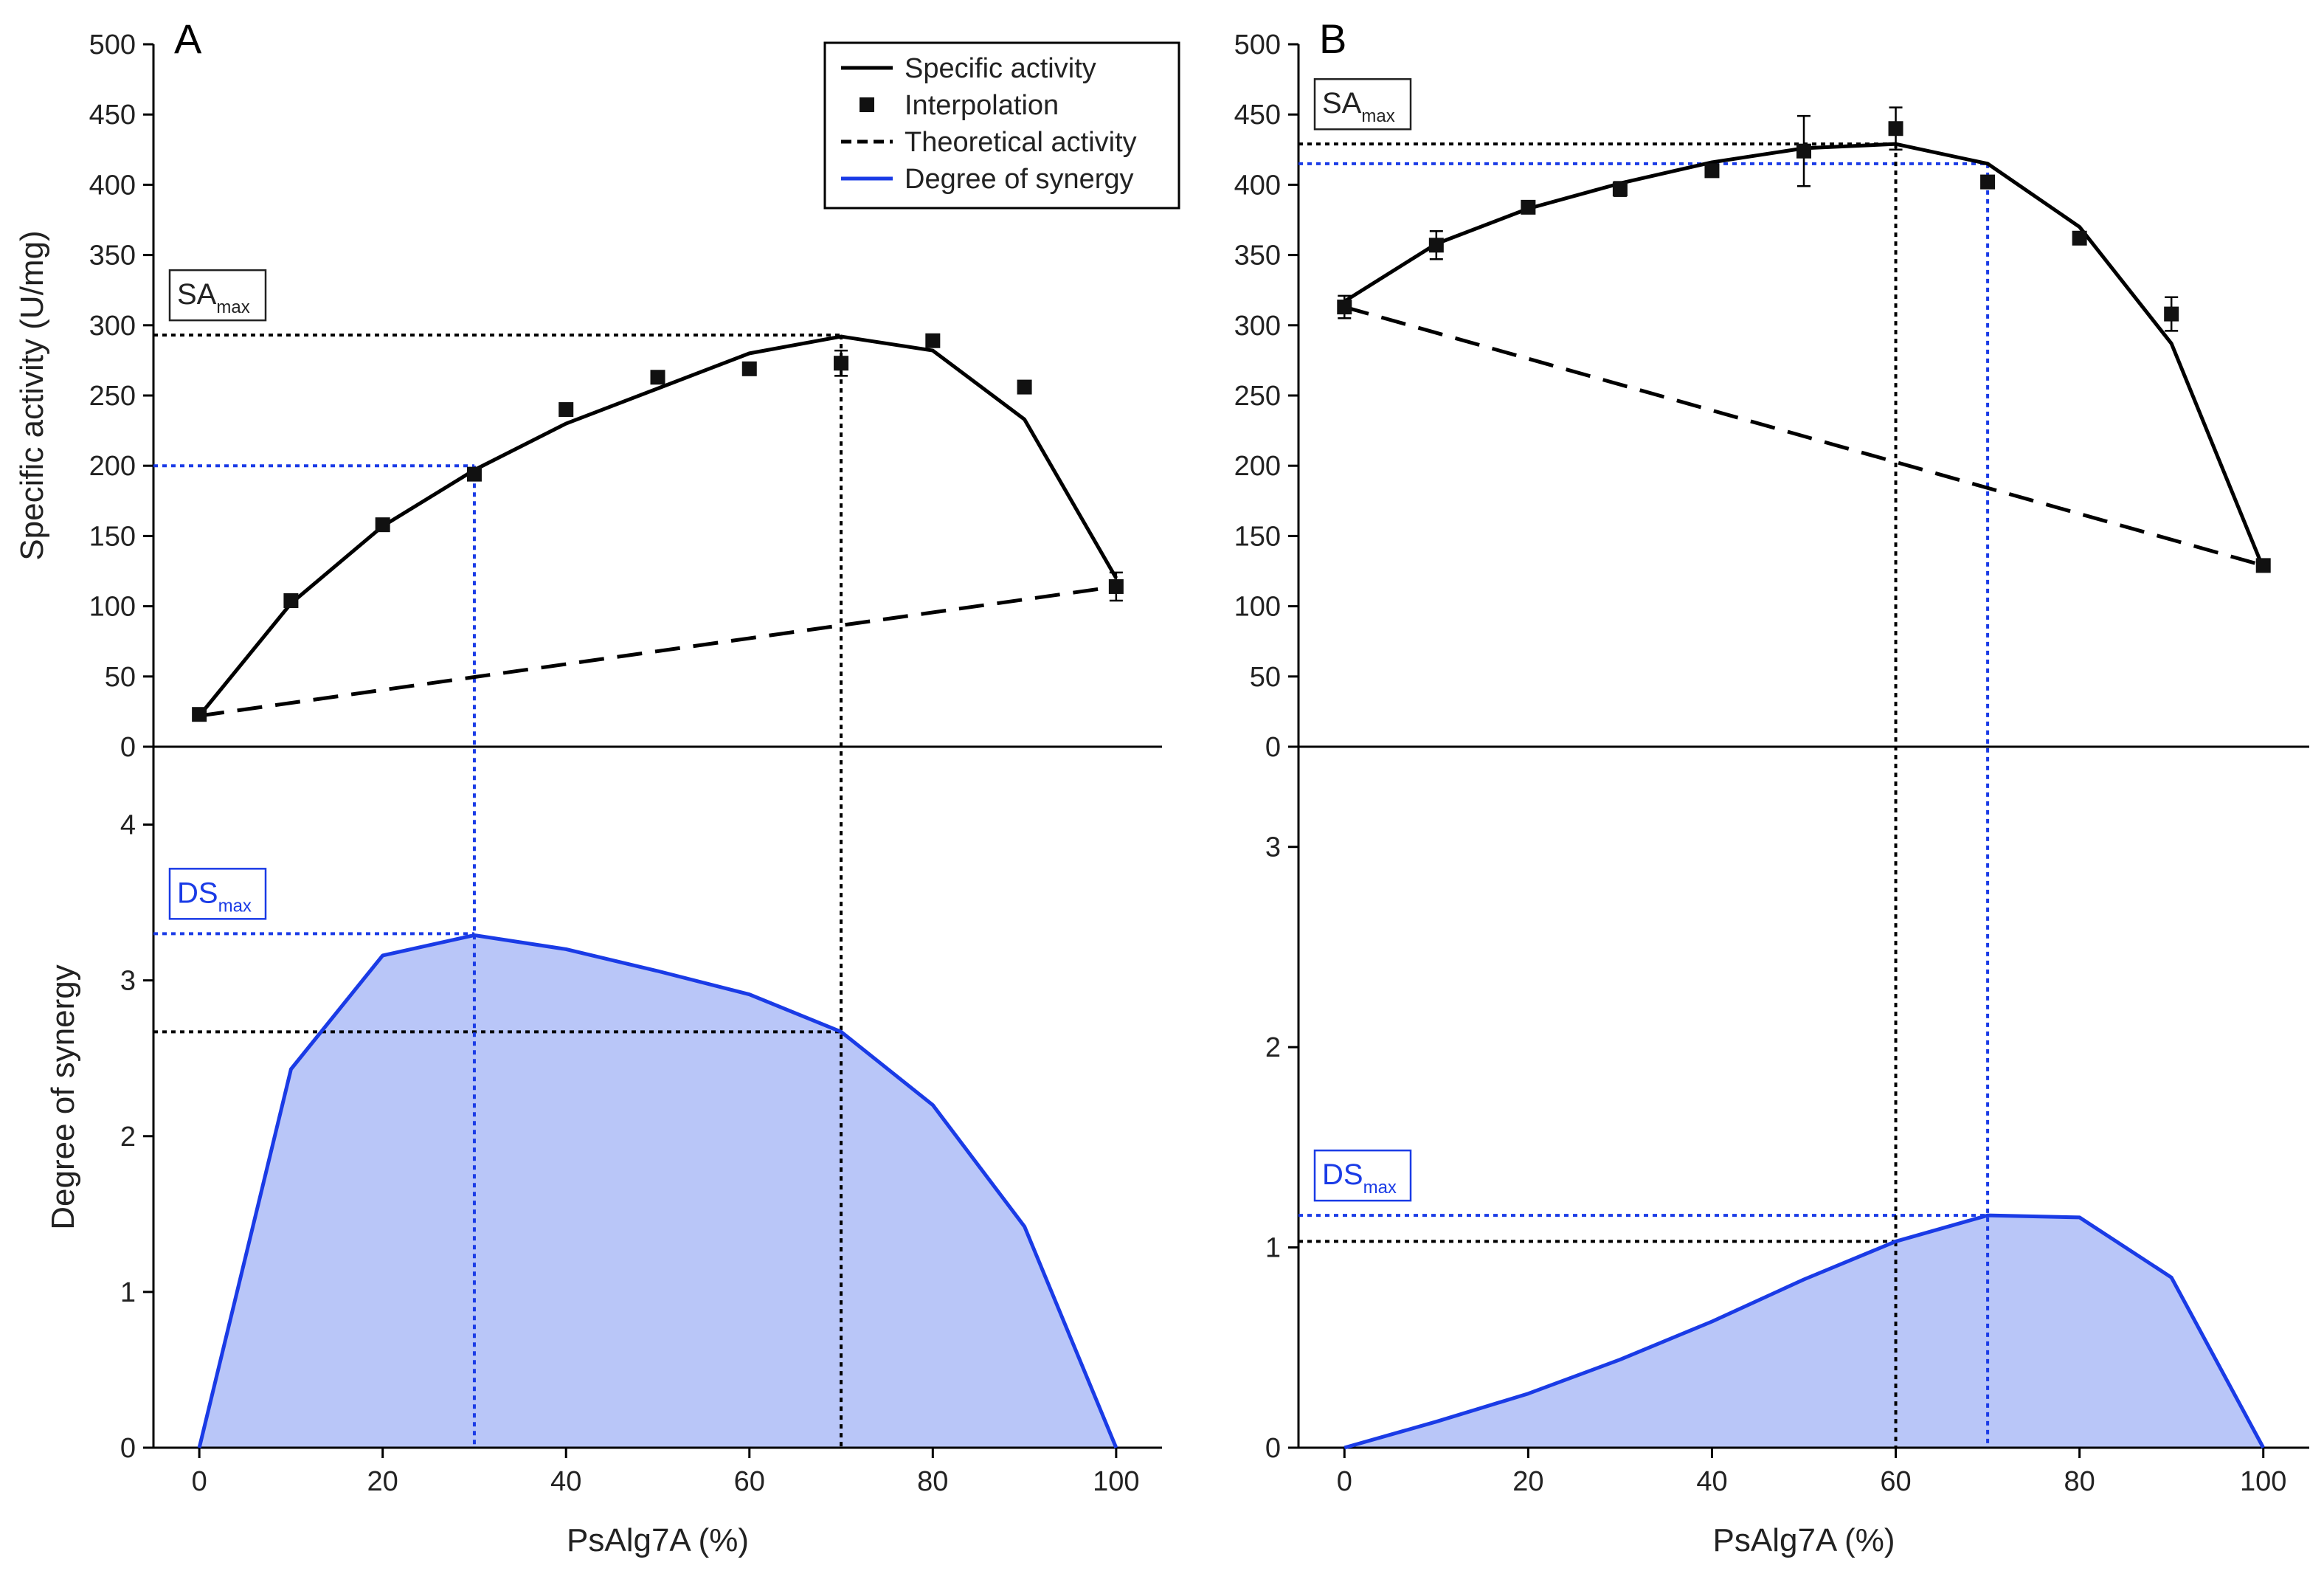  Describe the element at coordinates (63, 1097) in the screenshot. I see `y-axis-title-bottom: Degree of synergy` at that location.